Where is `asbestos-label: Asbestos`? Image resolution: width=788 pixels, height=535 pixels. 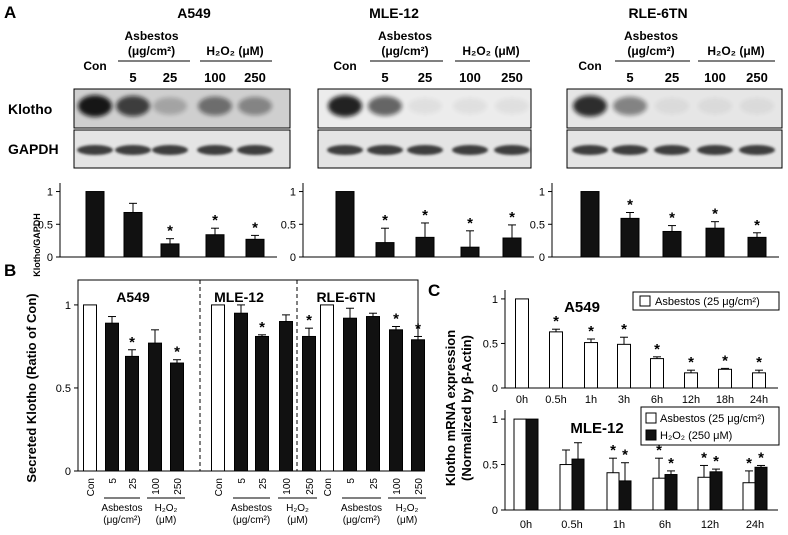 asbestos-label: Asbestos is located at coordinates (121, 508).